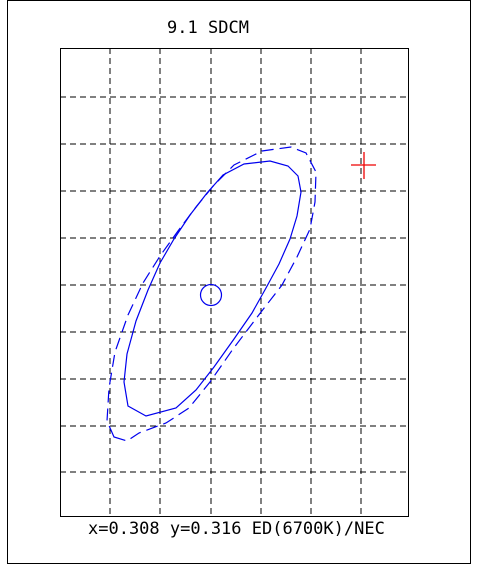 This screenshot has width=483, height=565. What do you see at coordinates (236, 529) in the screenshot?
I see `chart-caption: x=0.308 y=0.316 ED(6700K)/NEC` at bounding box center [236, 529].